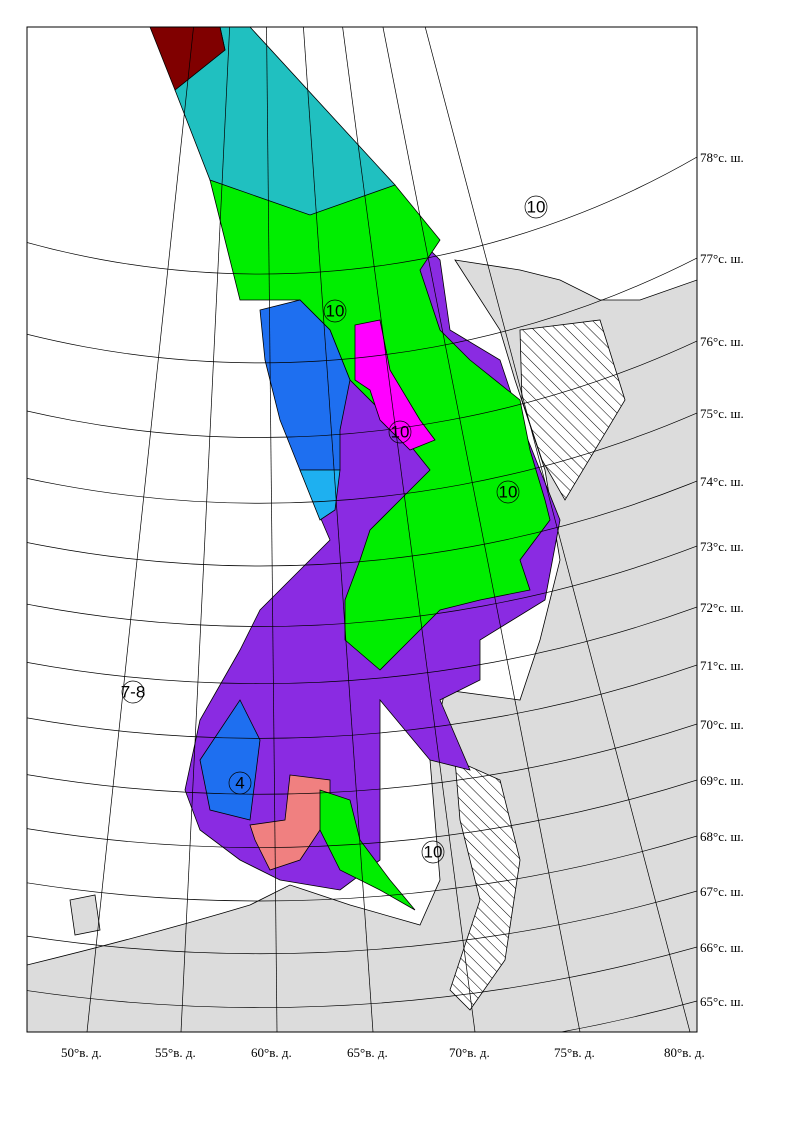 This screenshot has width=793, height=1127. What do you see at coordinates (722, 481) in the screenshot?
I see `latitude-label: 74°с. ш.` at bounding box center [722, 481].